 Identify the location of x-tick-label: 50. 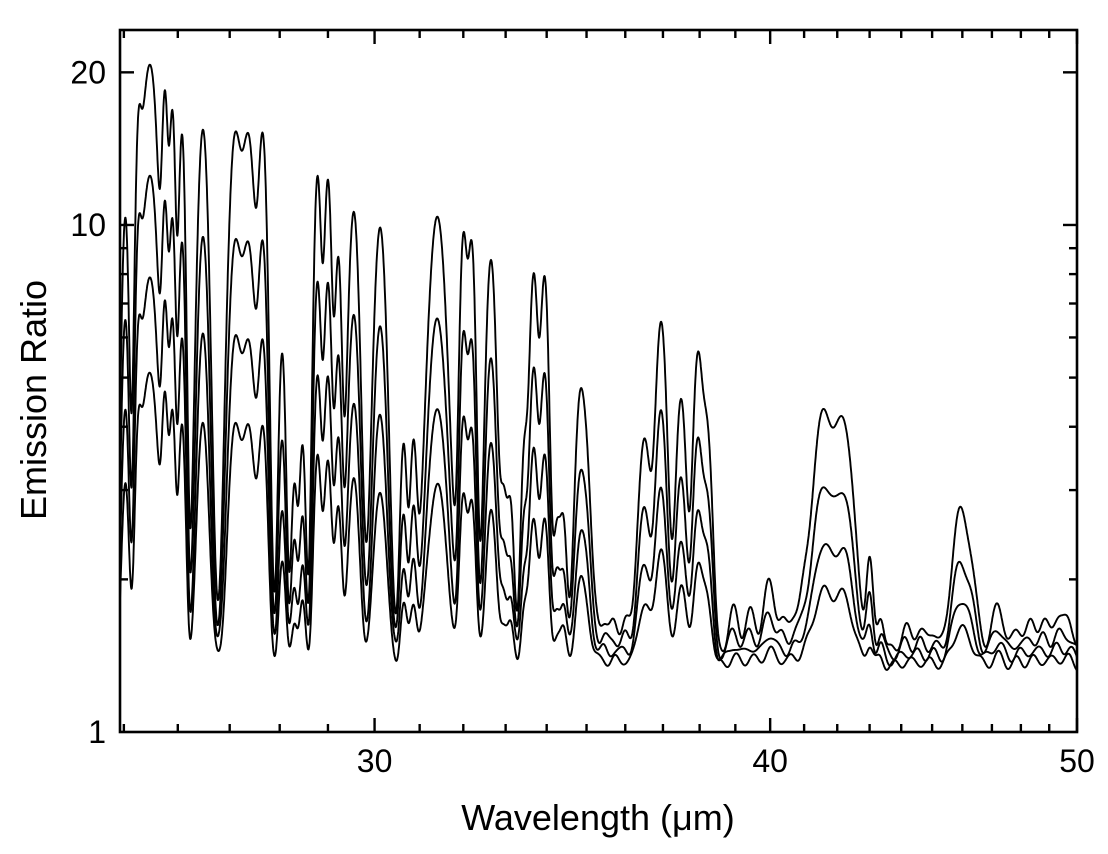
(1077, 761).